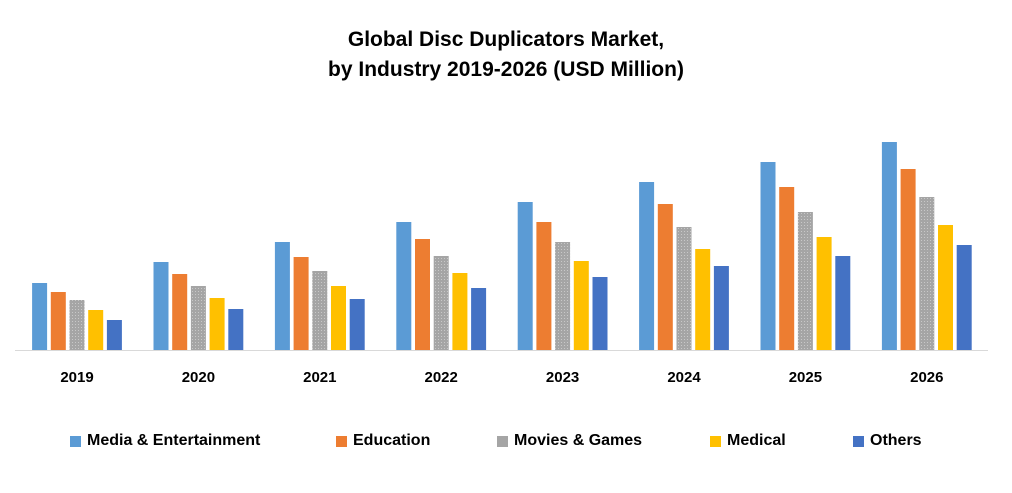 The width and height of the screenshot is (1012, 493). Describe the element at coordinates (647, 266) in the screenshot. I see `bar-2024-media-entertainment` at that location.